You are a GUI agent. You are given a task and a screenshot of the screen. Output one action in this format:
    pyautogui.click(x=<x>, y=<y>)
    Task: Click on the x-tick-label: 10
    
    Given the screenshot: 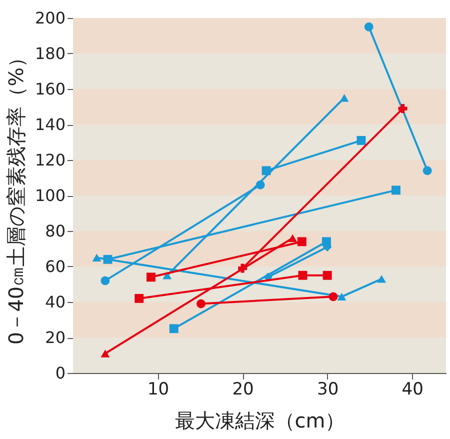 What is the action you would take?
    pyautogui.click(x=158, y=390)
    